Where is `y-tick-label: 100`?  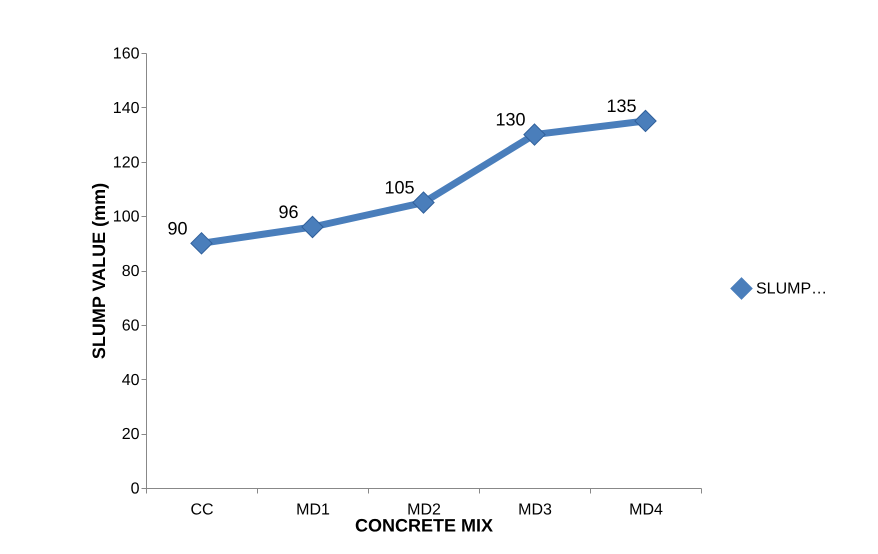
y-tick-label: 100 is located at coordinates (126, 217).